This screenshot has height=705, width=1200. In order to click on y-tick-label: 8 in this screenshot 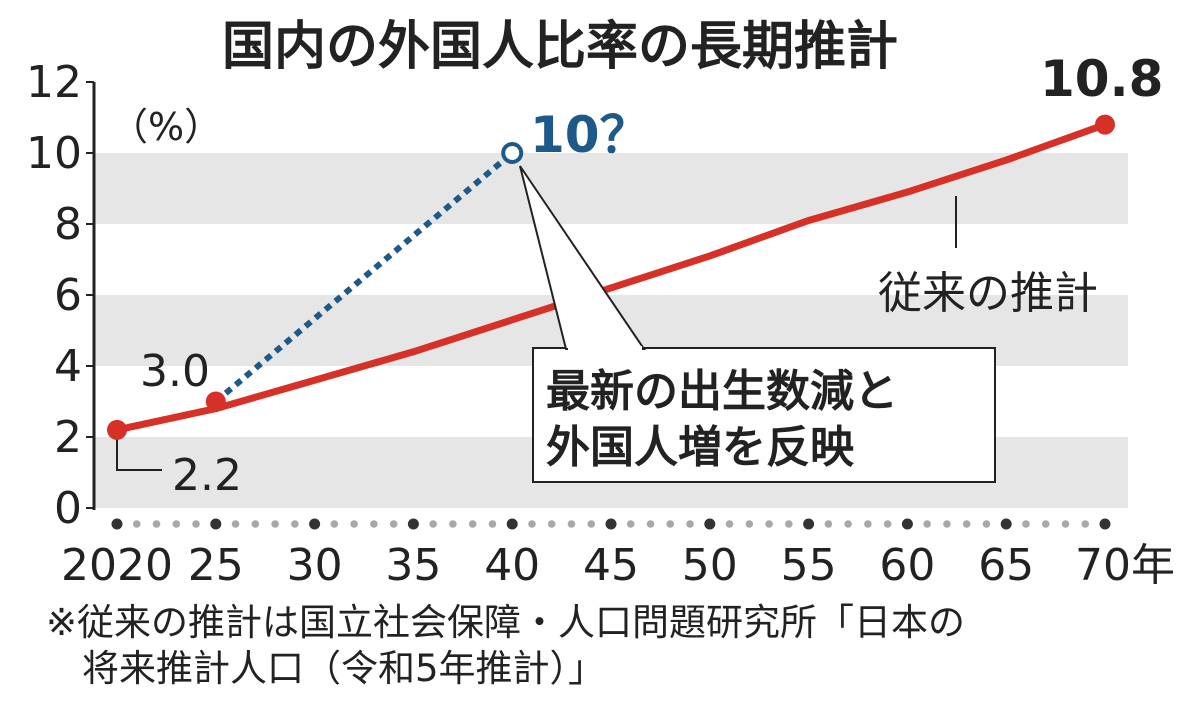, I will do `click(68, 224)`.